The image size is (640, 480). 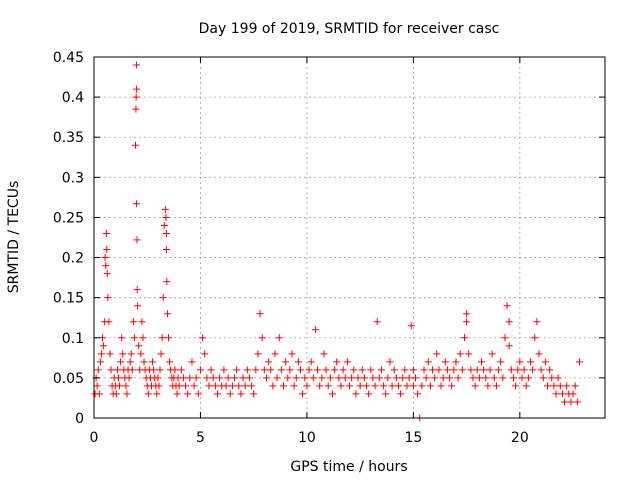 I want to click on y-tick-label: 0.15, so click(x=68, y=299).